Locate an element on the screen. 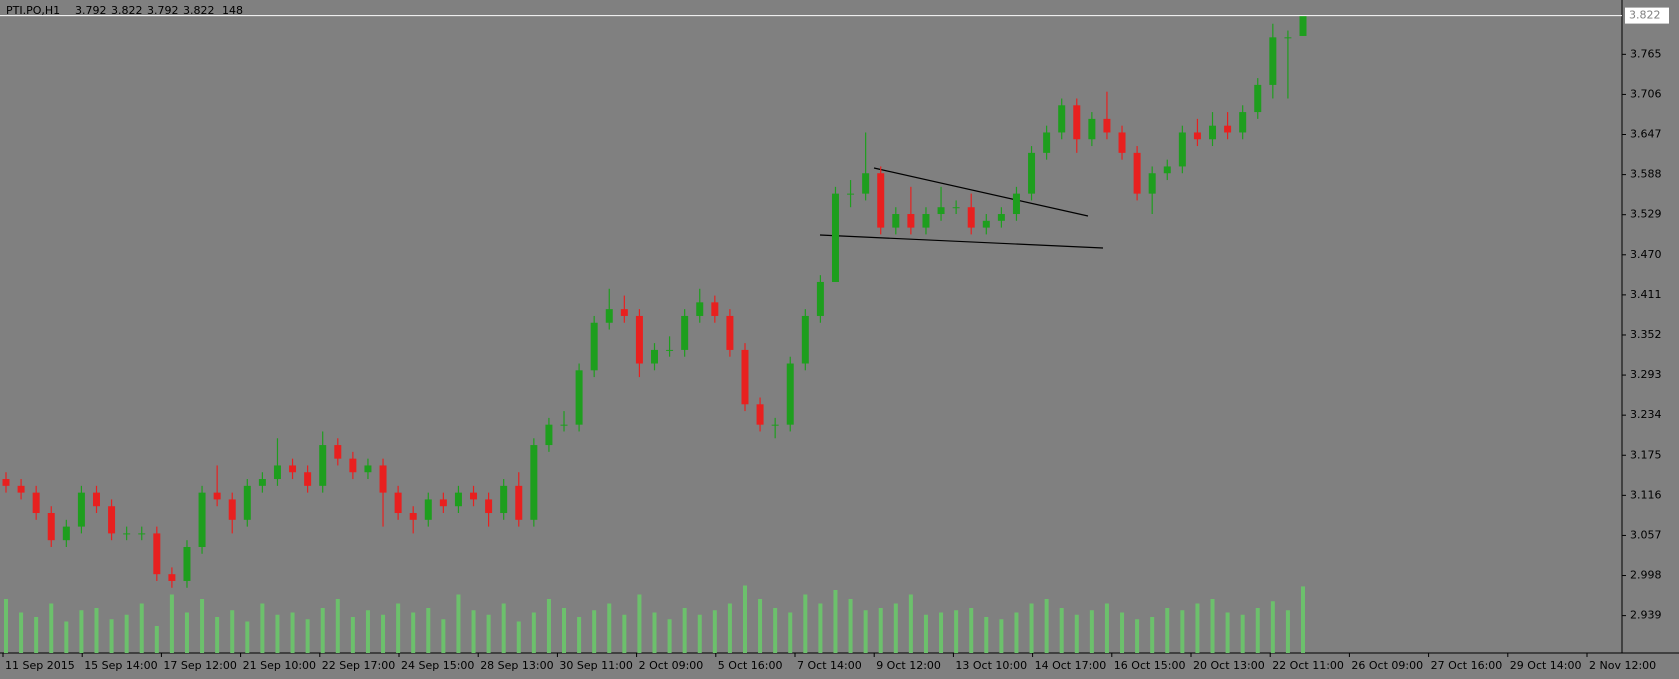 The width and height of the screenshot is (1679, 679). x-tick-label: 9 Oct 12:00 is located at coordinates (908, 665).